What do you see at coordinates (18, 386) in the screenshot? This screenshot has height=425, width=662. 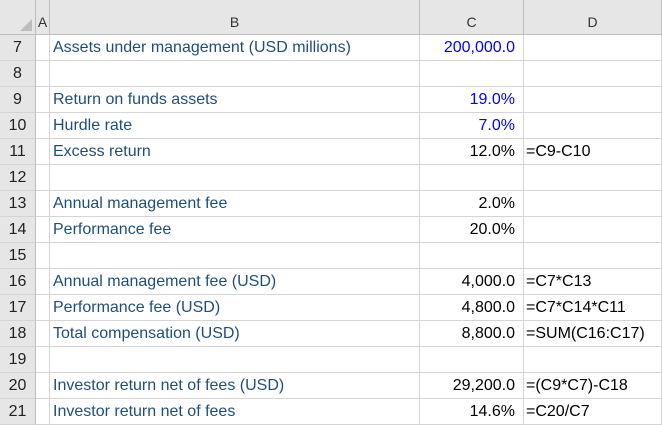 I see `row-header: 20` at bounding box center [18, 386].